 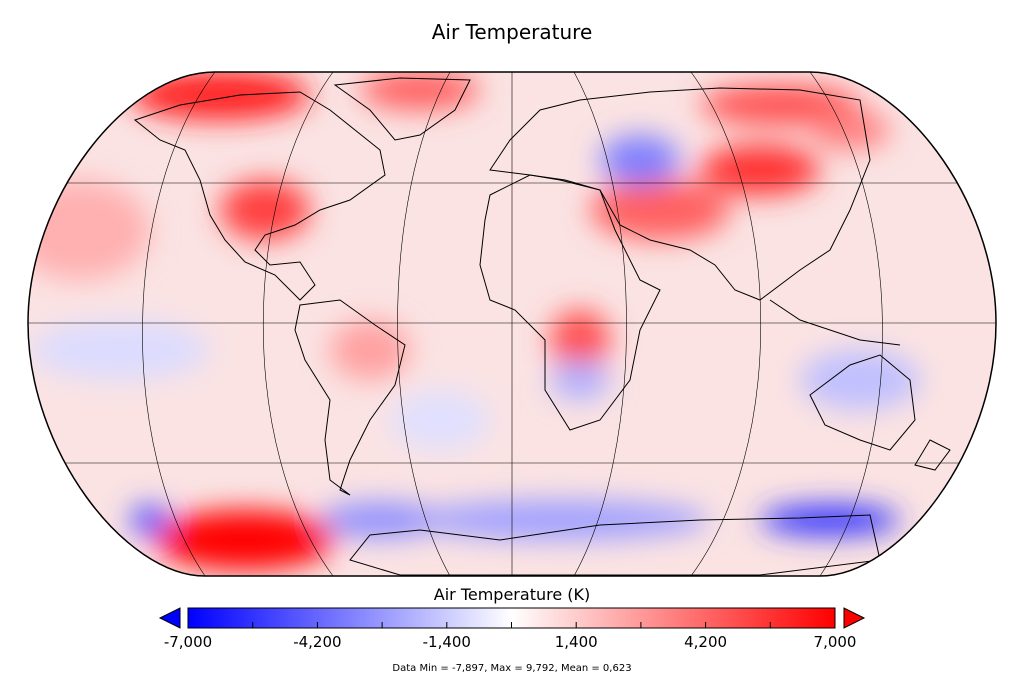 What do you see at coordinates (169, 618) in the screenshot?
I see `colorbar-under-arrow` at bounding box center [169, 618].